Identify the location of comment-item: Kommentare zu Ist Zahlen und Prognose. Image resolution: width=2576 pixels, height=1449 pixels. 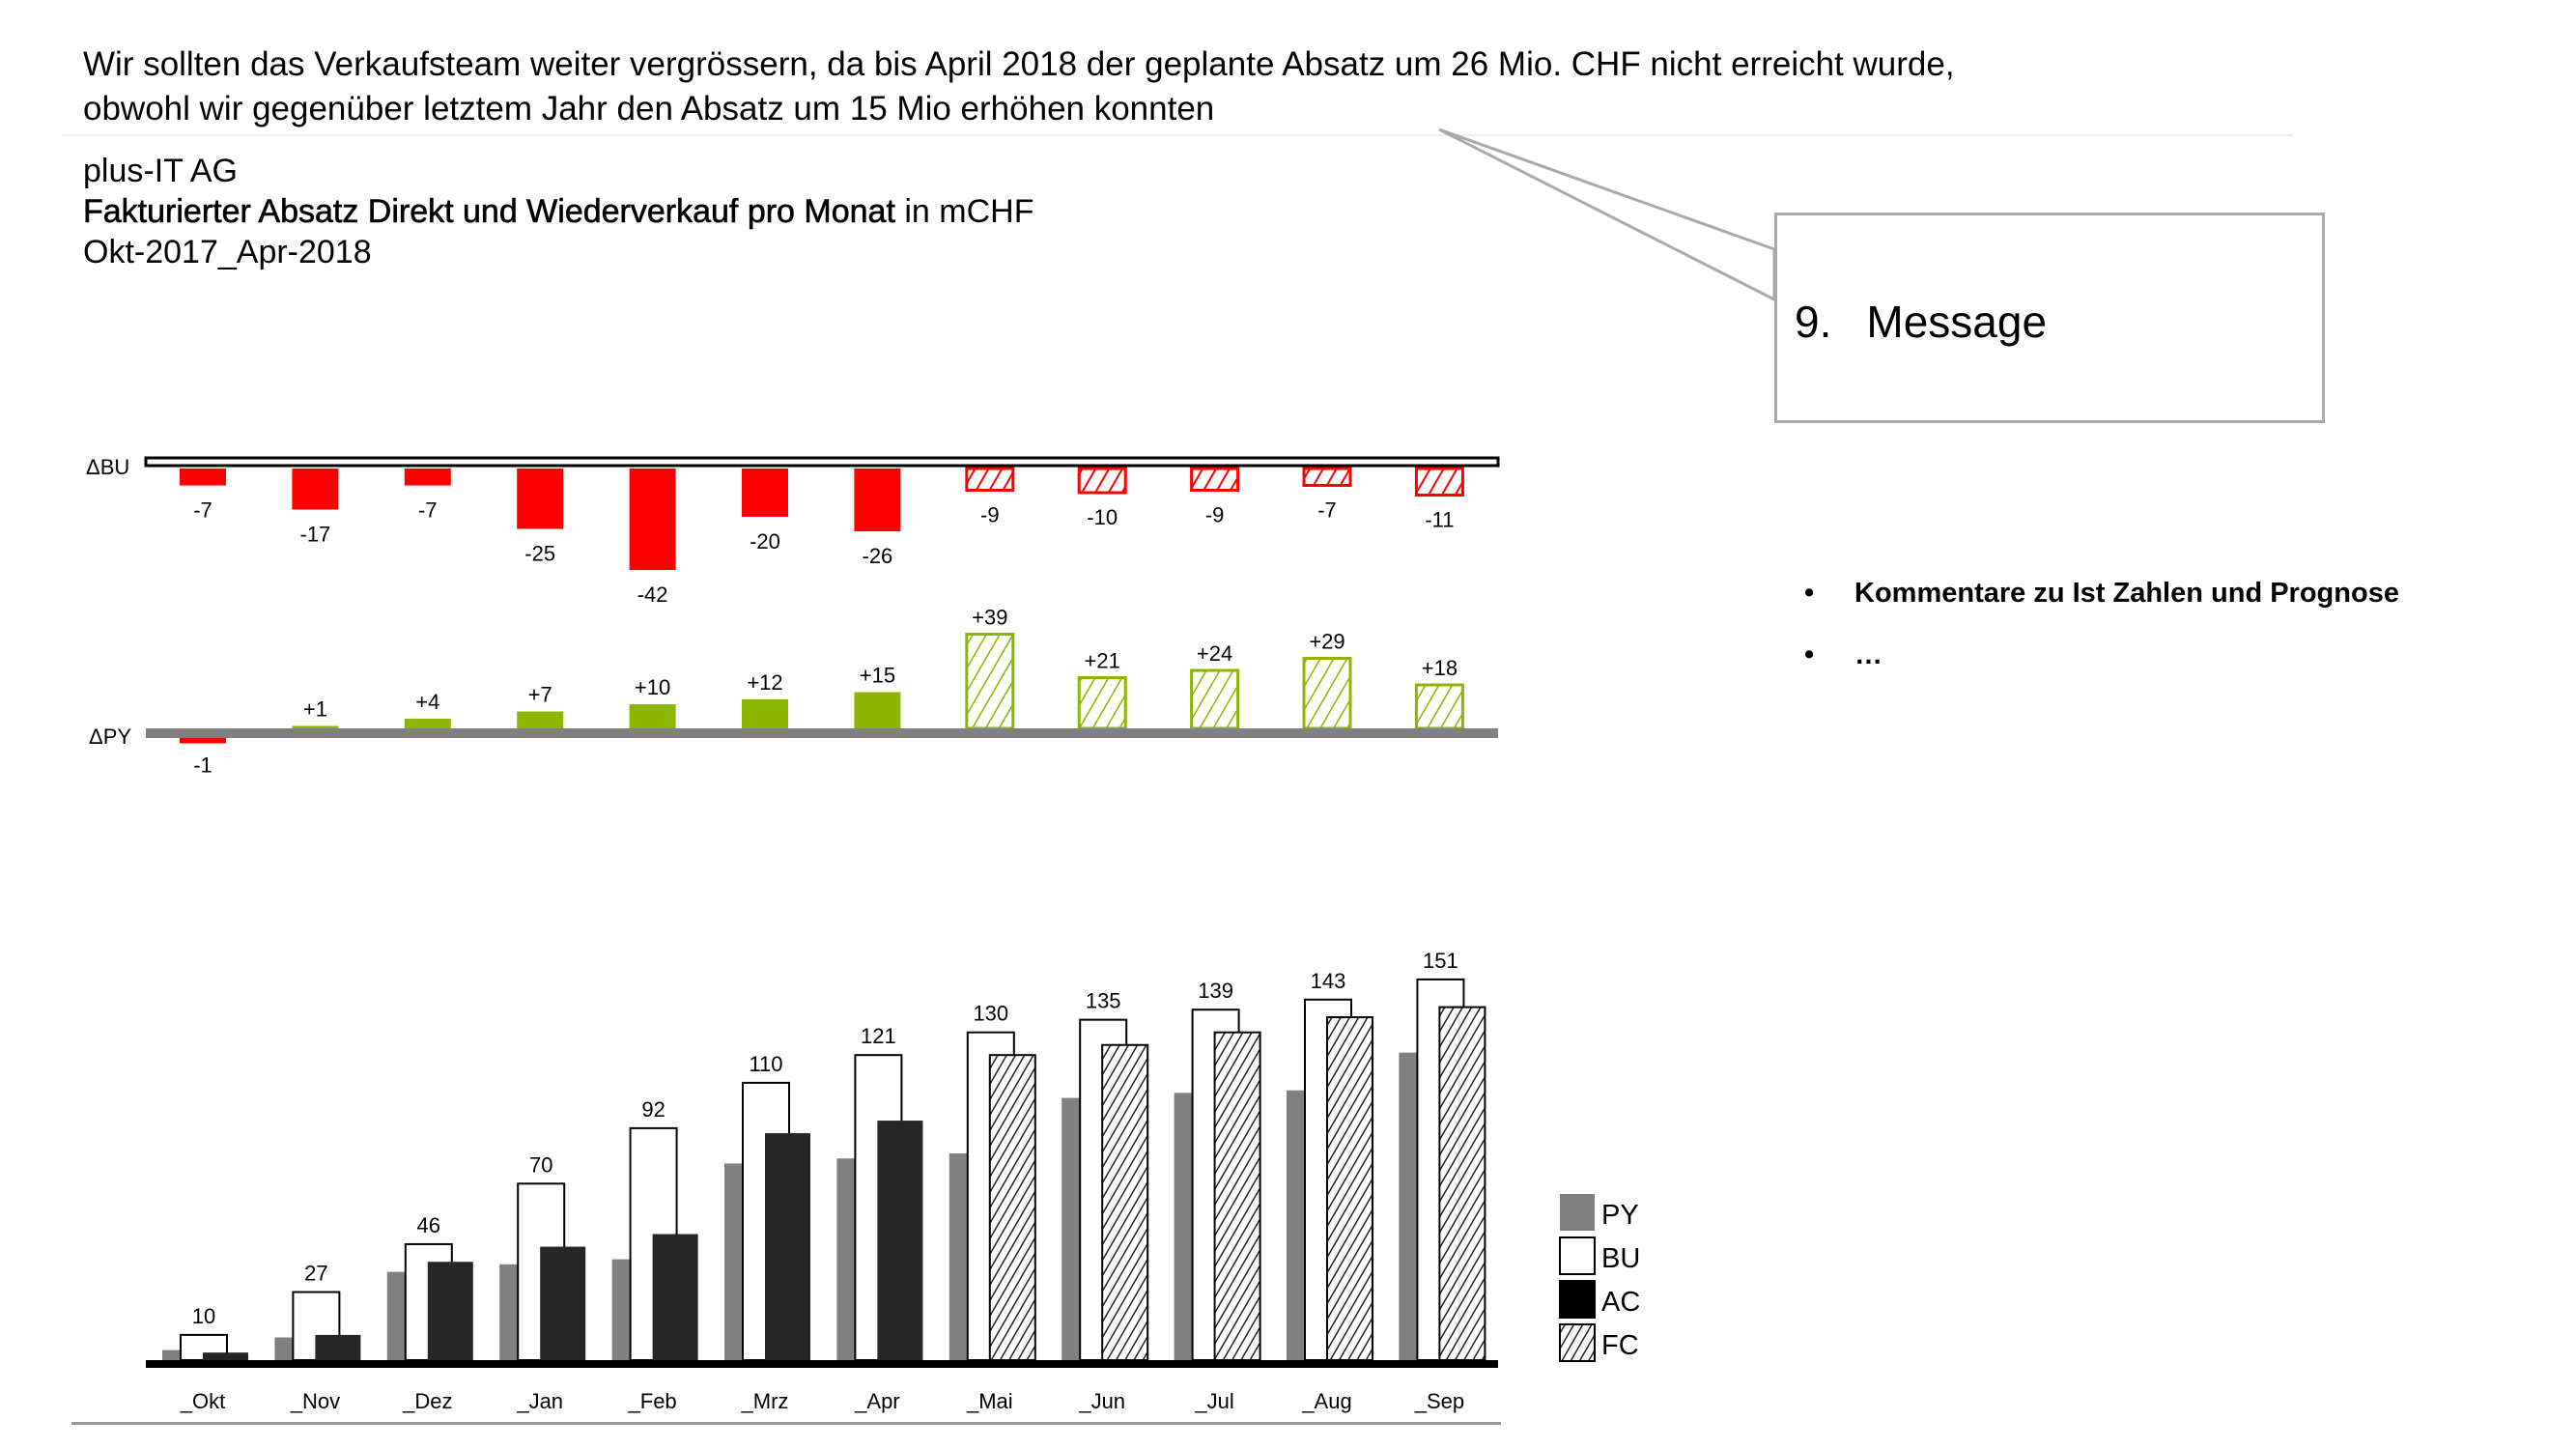
(2126, 593).